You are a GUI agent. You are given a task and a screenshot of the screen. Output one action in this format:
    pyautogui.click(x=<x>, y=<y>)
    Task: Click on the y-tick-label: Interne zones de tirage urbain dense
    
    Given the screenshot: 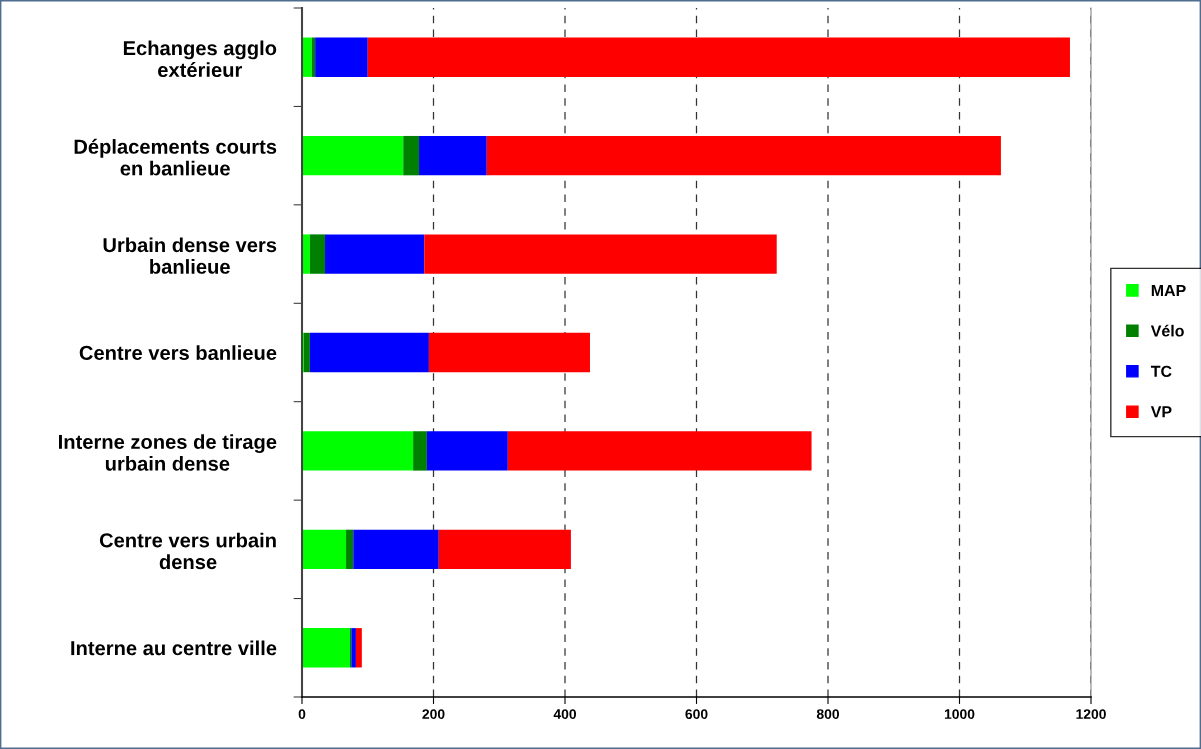 What is the action you would take?
    pyautogui.click(x=168, y=452)
    